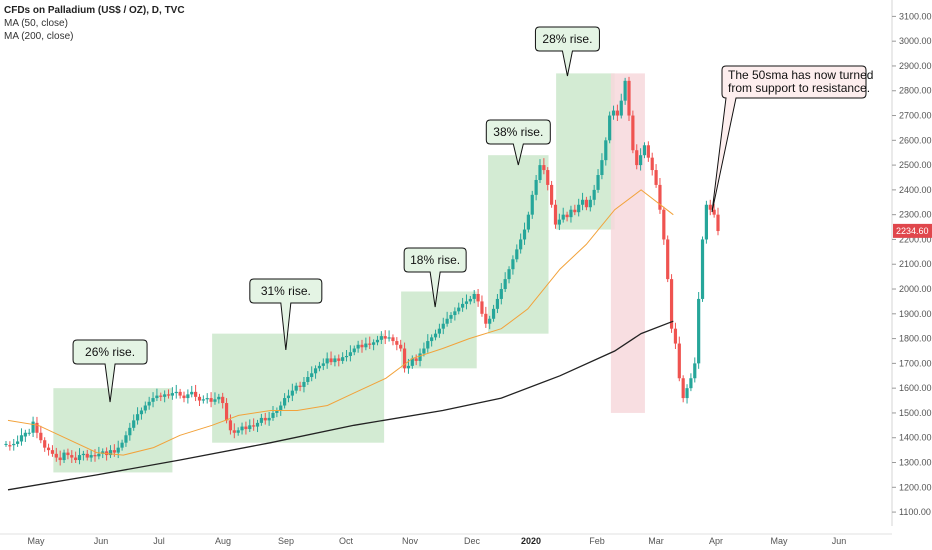  I want to click on note-bubble, so click(789, 139).